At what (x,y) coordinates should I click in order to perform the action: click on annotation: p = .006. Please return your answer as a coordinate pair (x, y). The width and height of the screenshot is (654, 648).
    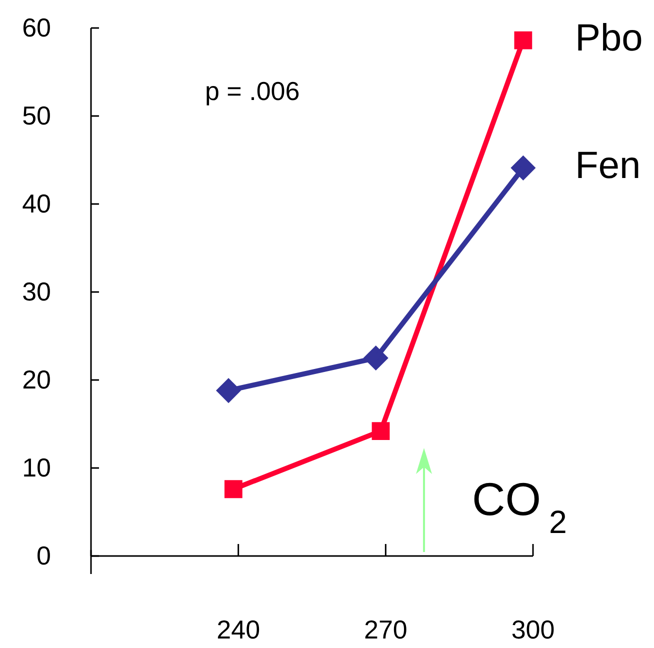
    Looking at the image, I should click on (252, 91).